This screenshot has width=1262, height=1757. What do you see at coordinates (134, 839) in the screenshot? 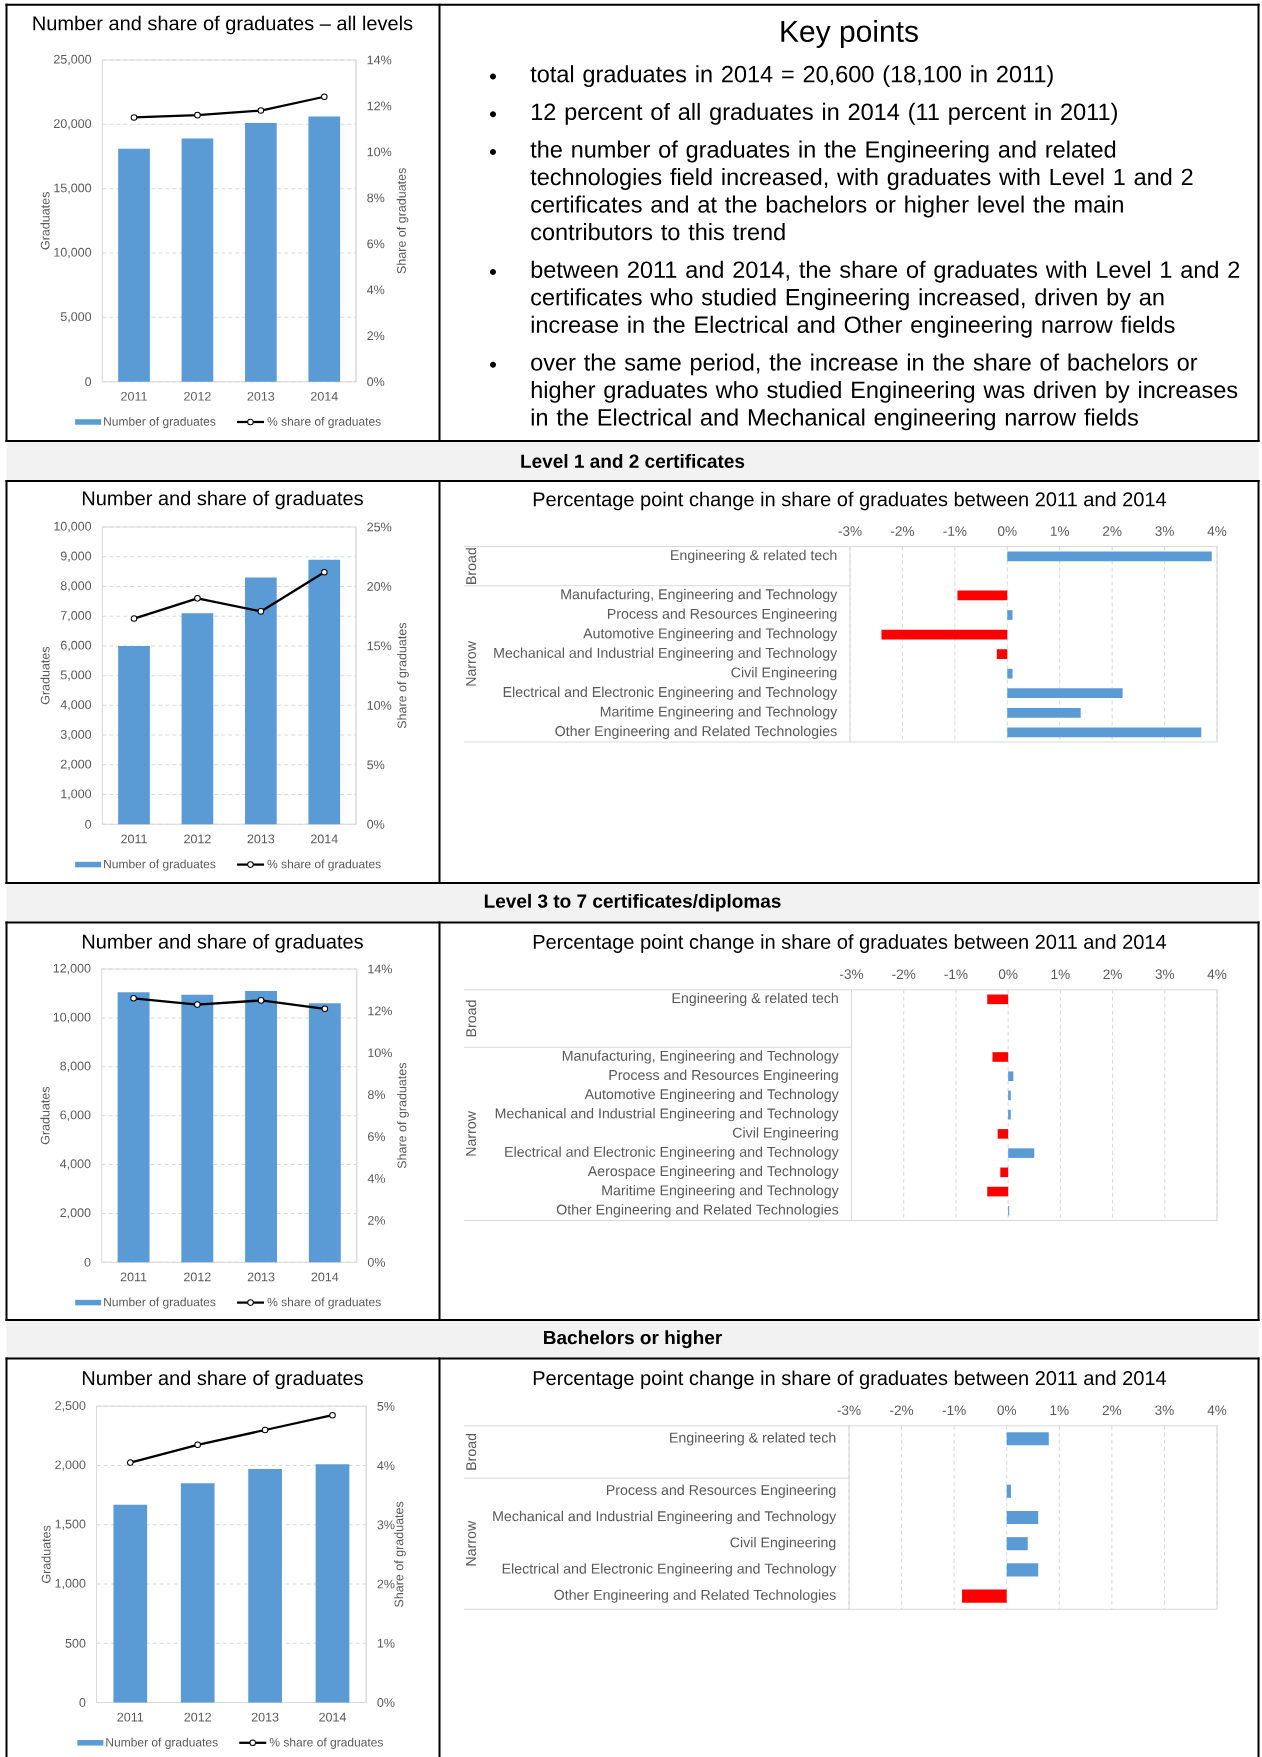
I see `x-tick-label: 2011` at bounding box center [134, 839].